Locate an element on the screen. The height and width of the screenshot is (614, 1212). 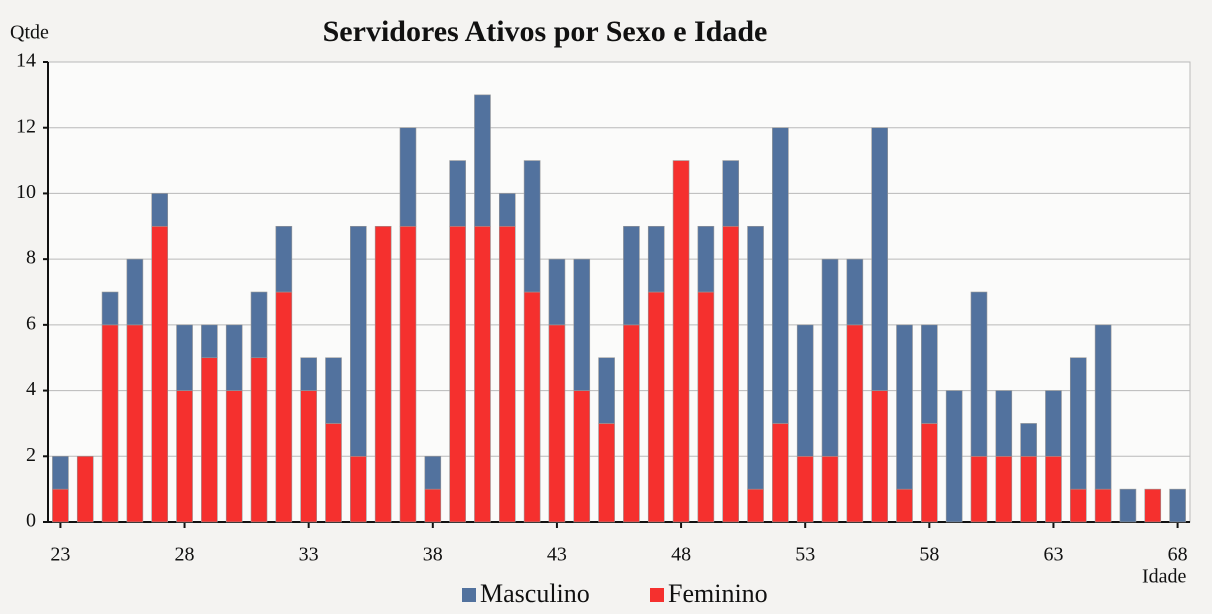
x-tick-label: 28 is located at coordinates (185, 555).